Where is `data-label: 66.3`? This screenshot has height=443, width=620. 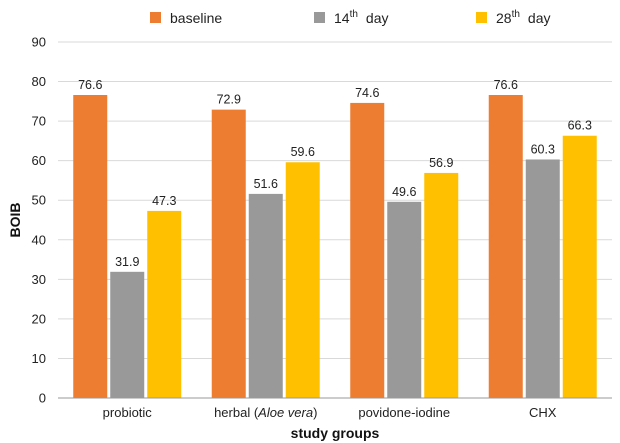 data-label: 66.3 is located at coordinates (580, 126).